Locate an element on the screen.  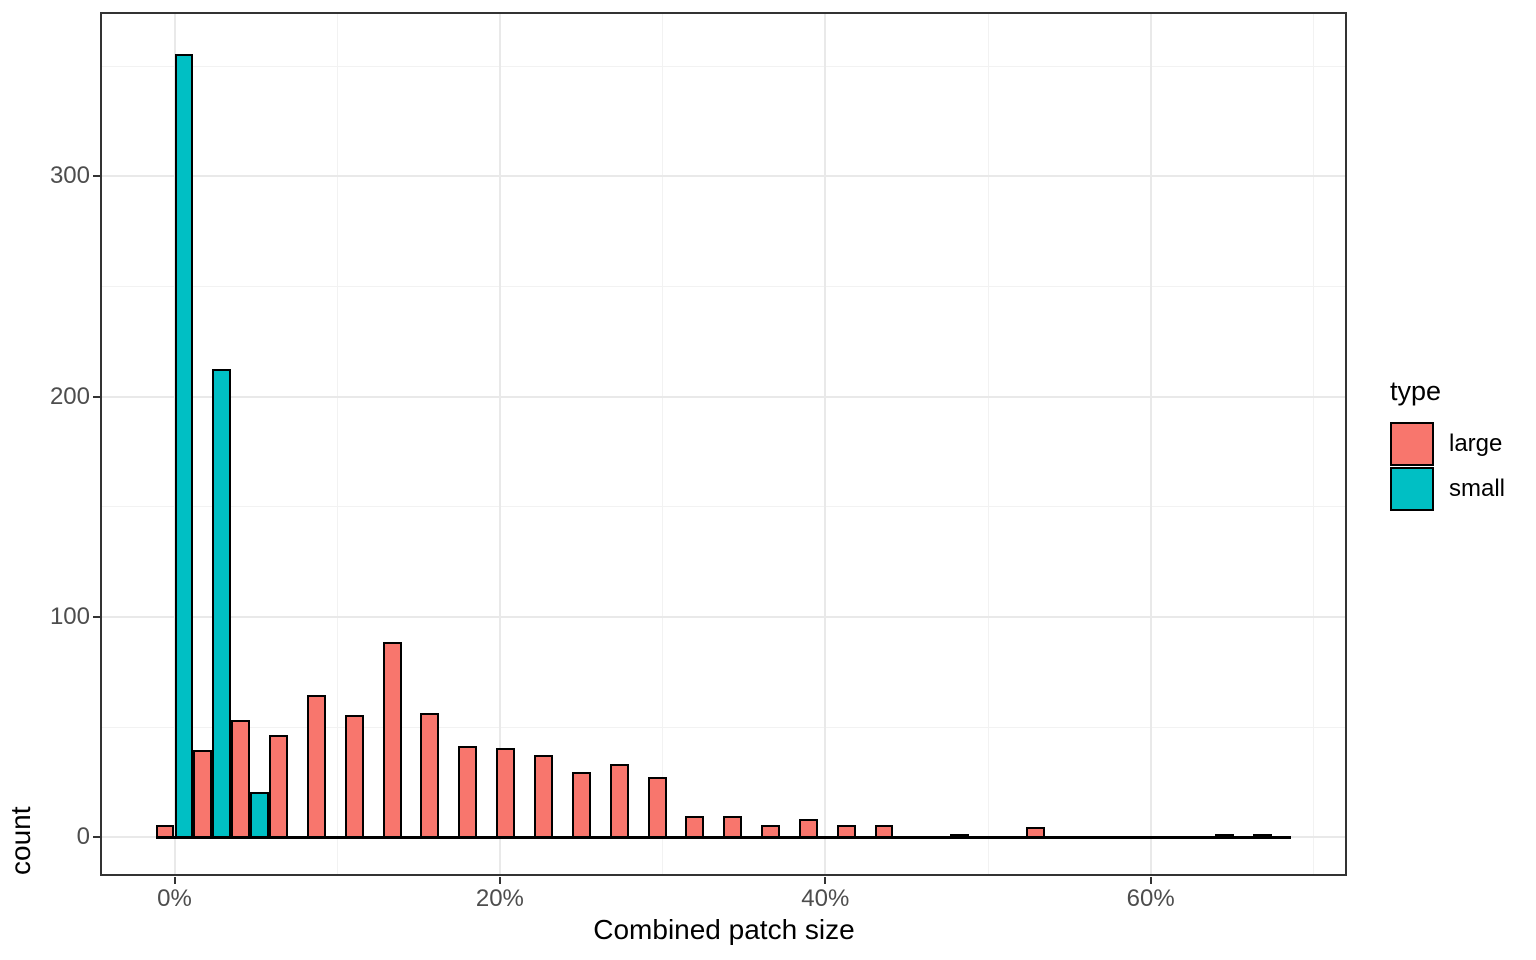
bar-large-bin14 is located at coordinates (657, 807).